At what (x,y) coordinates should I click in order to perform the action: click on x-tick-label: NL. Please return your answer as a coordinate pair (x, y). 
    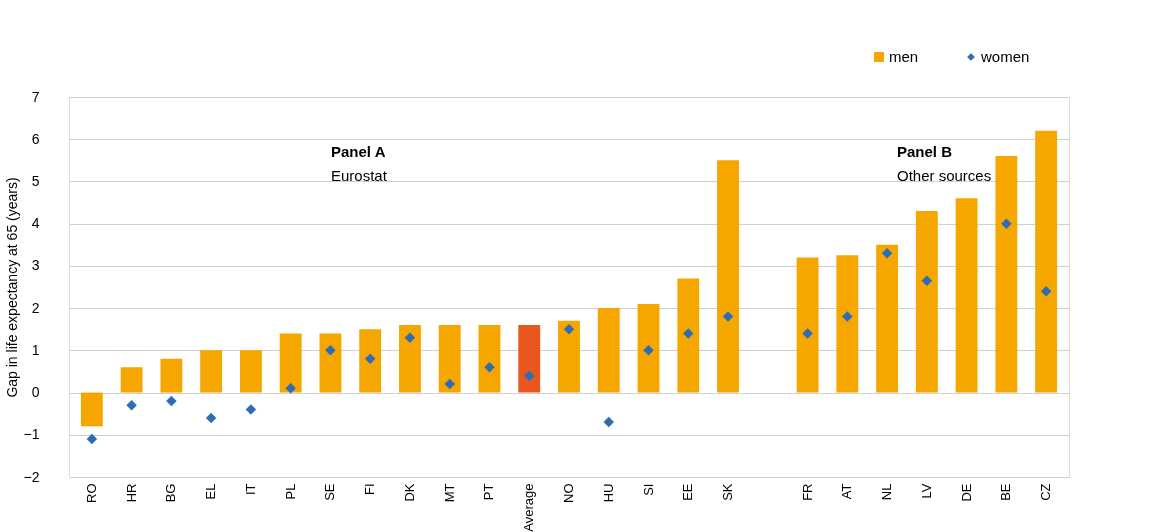
    Looking at the image, I should click on (887, 492).